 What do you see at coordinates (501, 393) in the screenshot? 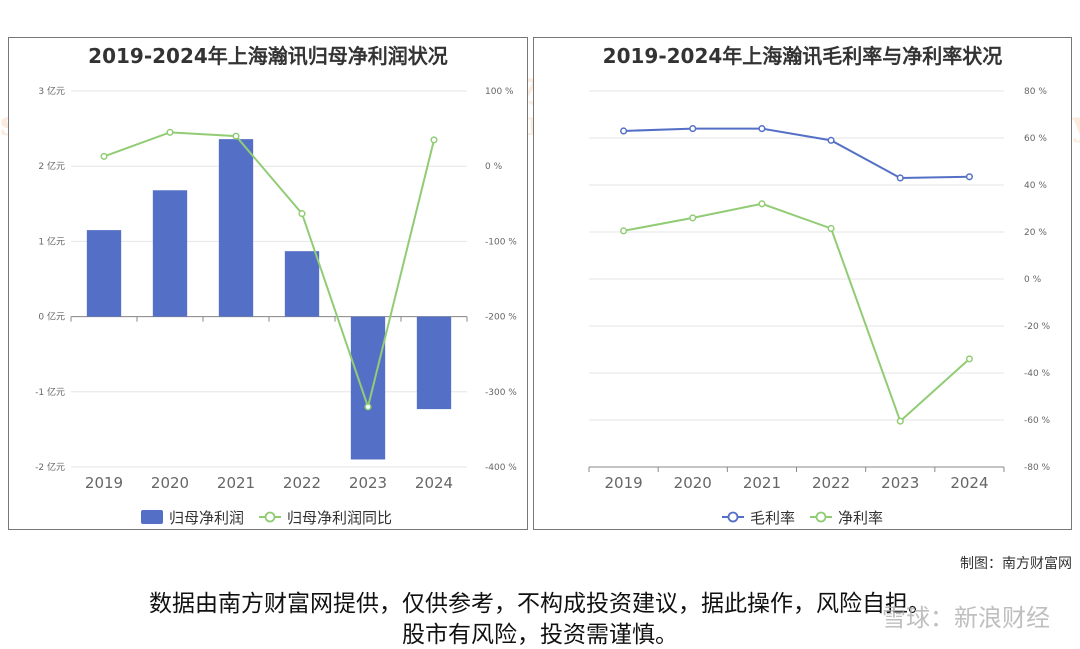
I see `y-right-tick-label: -300 %` at bounding box center [501, 393].